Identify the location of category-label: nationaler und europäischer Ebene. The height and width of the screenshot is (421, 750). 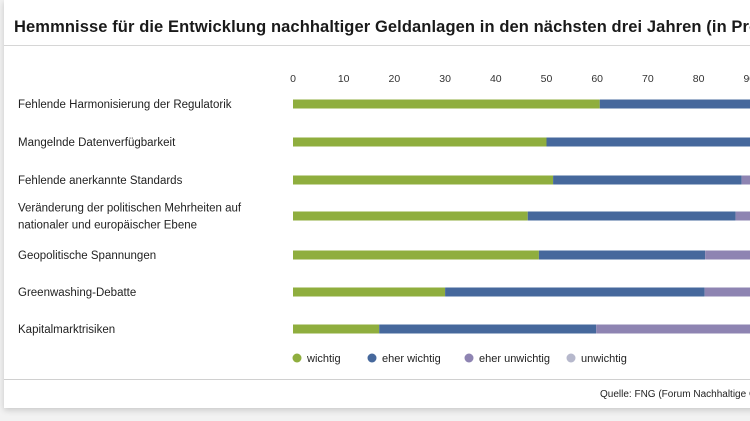
(107, 226).